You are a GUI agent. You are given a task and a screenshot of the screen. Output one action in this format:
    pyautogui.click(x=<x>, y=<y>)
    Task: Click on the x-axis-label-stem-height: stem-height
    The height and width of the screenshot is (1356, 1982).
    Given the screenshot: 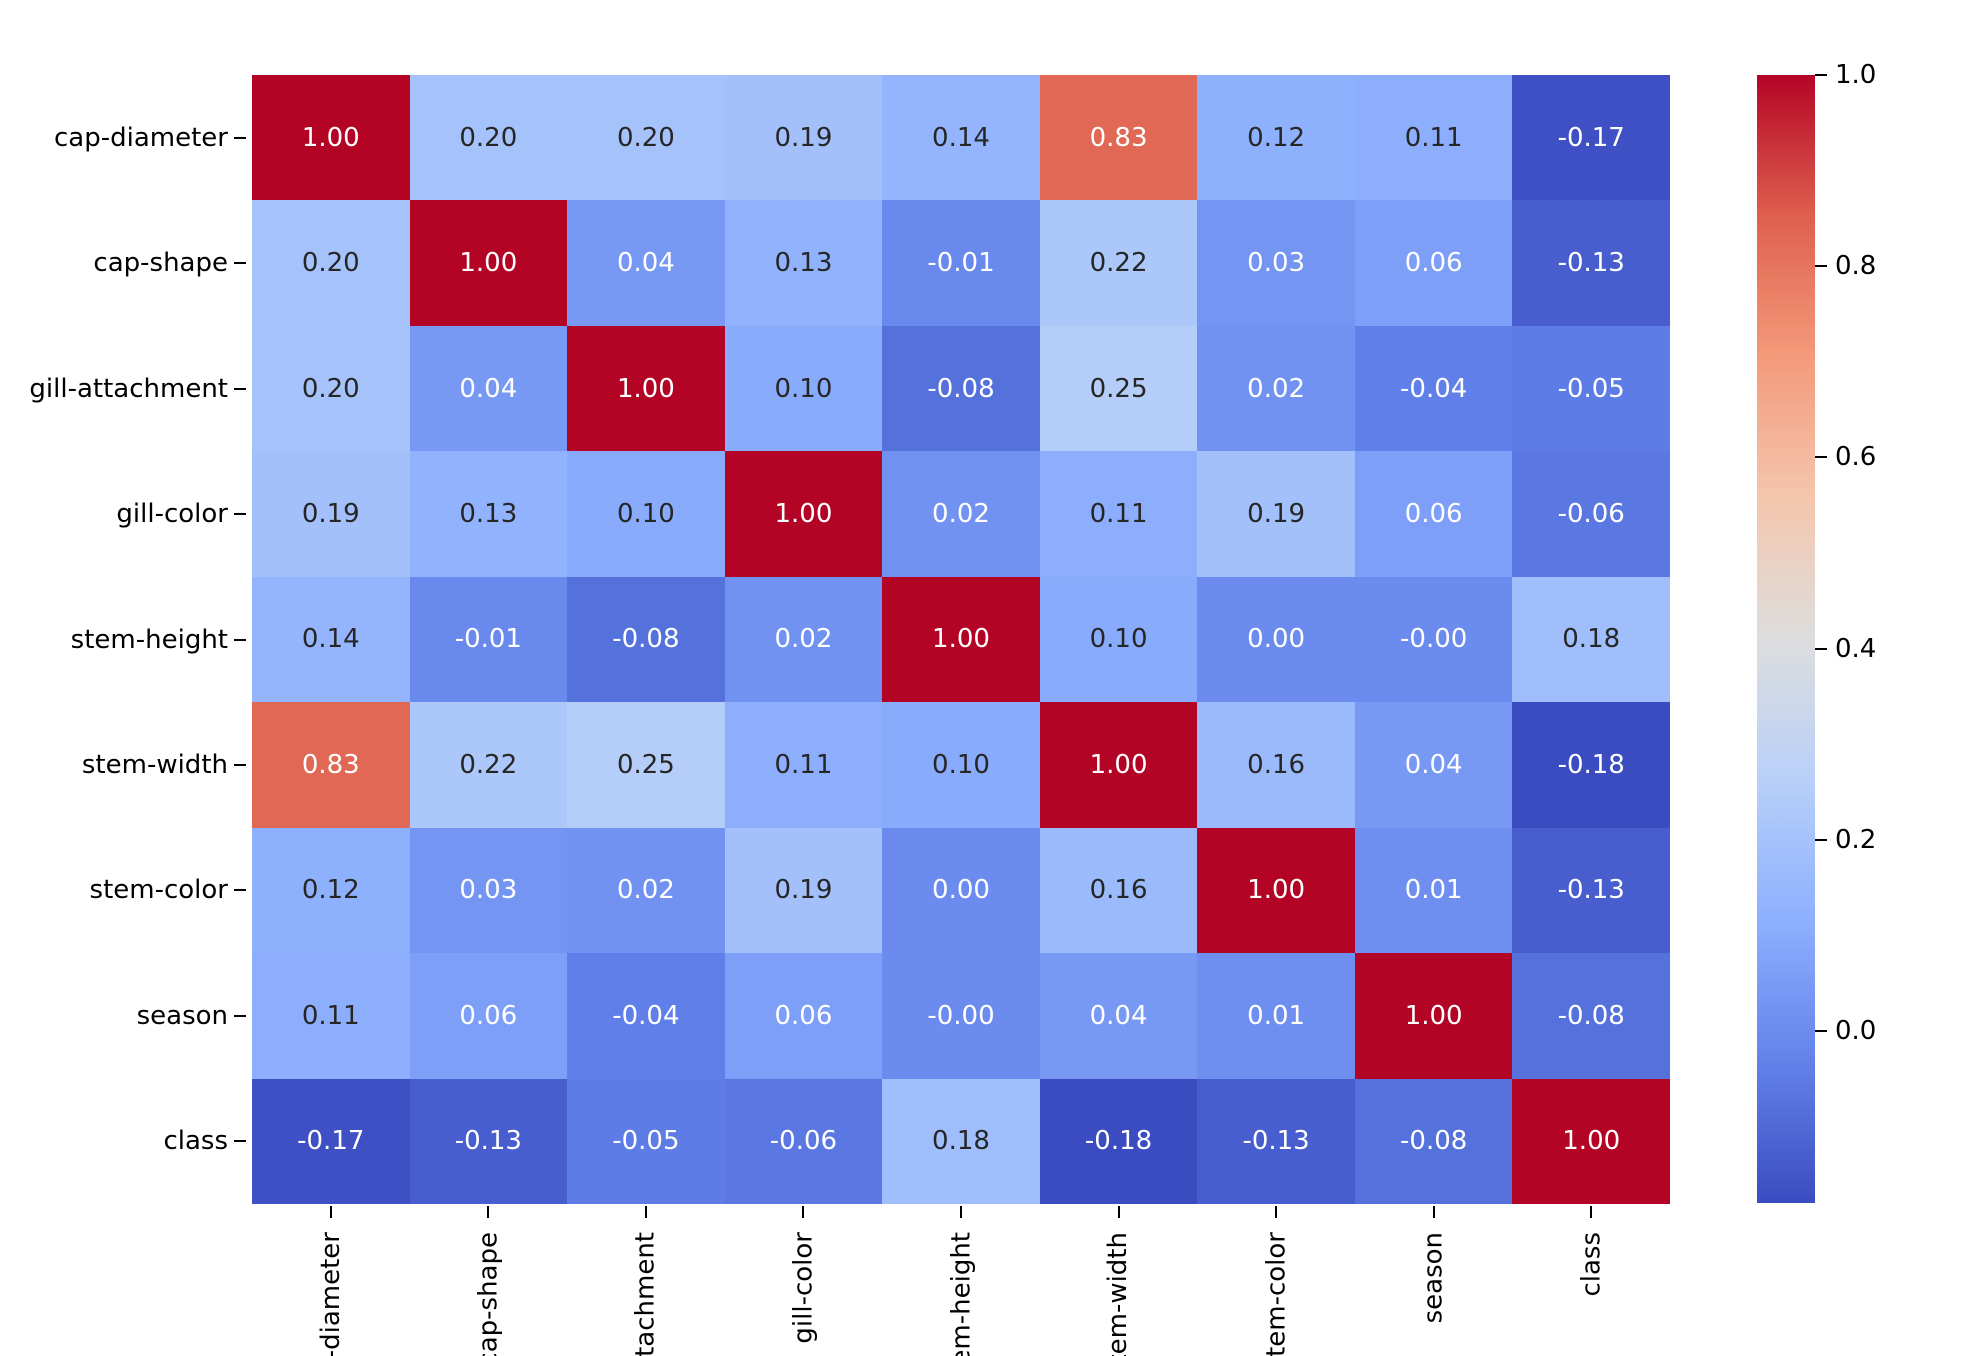 What is the action you would take?
    pyautogui.click(x=961, y=1294)
    